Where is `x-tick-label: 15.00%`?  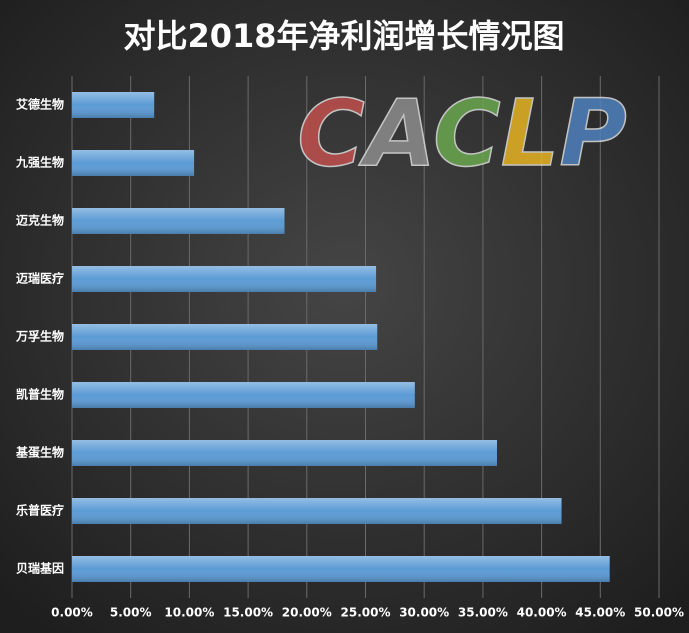
x-tick-label: 15.00% is located at coordinates (248, 613).